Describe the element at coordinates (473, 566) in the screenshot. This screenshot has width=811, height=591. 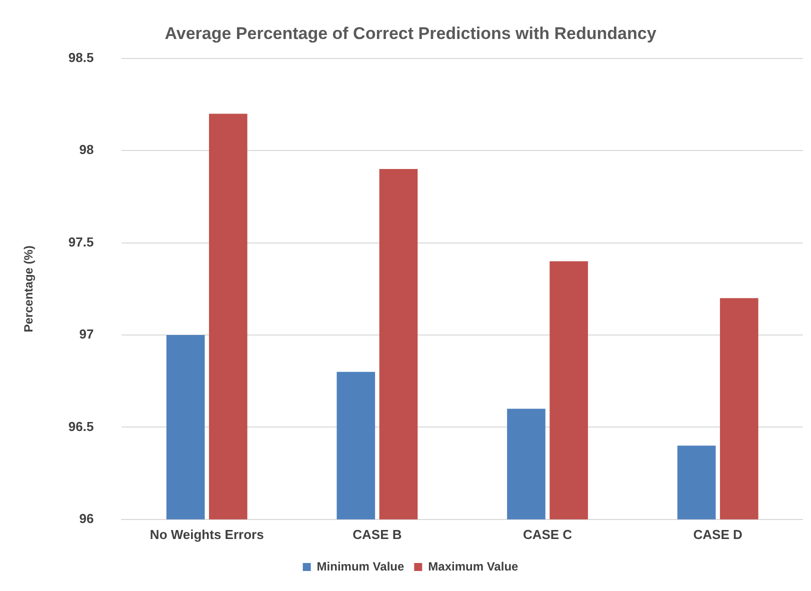
I see `legend-label: Maximum Value` at that location.